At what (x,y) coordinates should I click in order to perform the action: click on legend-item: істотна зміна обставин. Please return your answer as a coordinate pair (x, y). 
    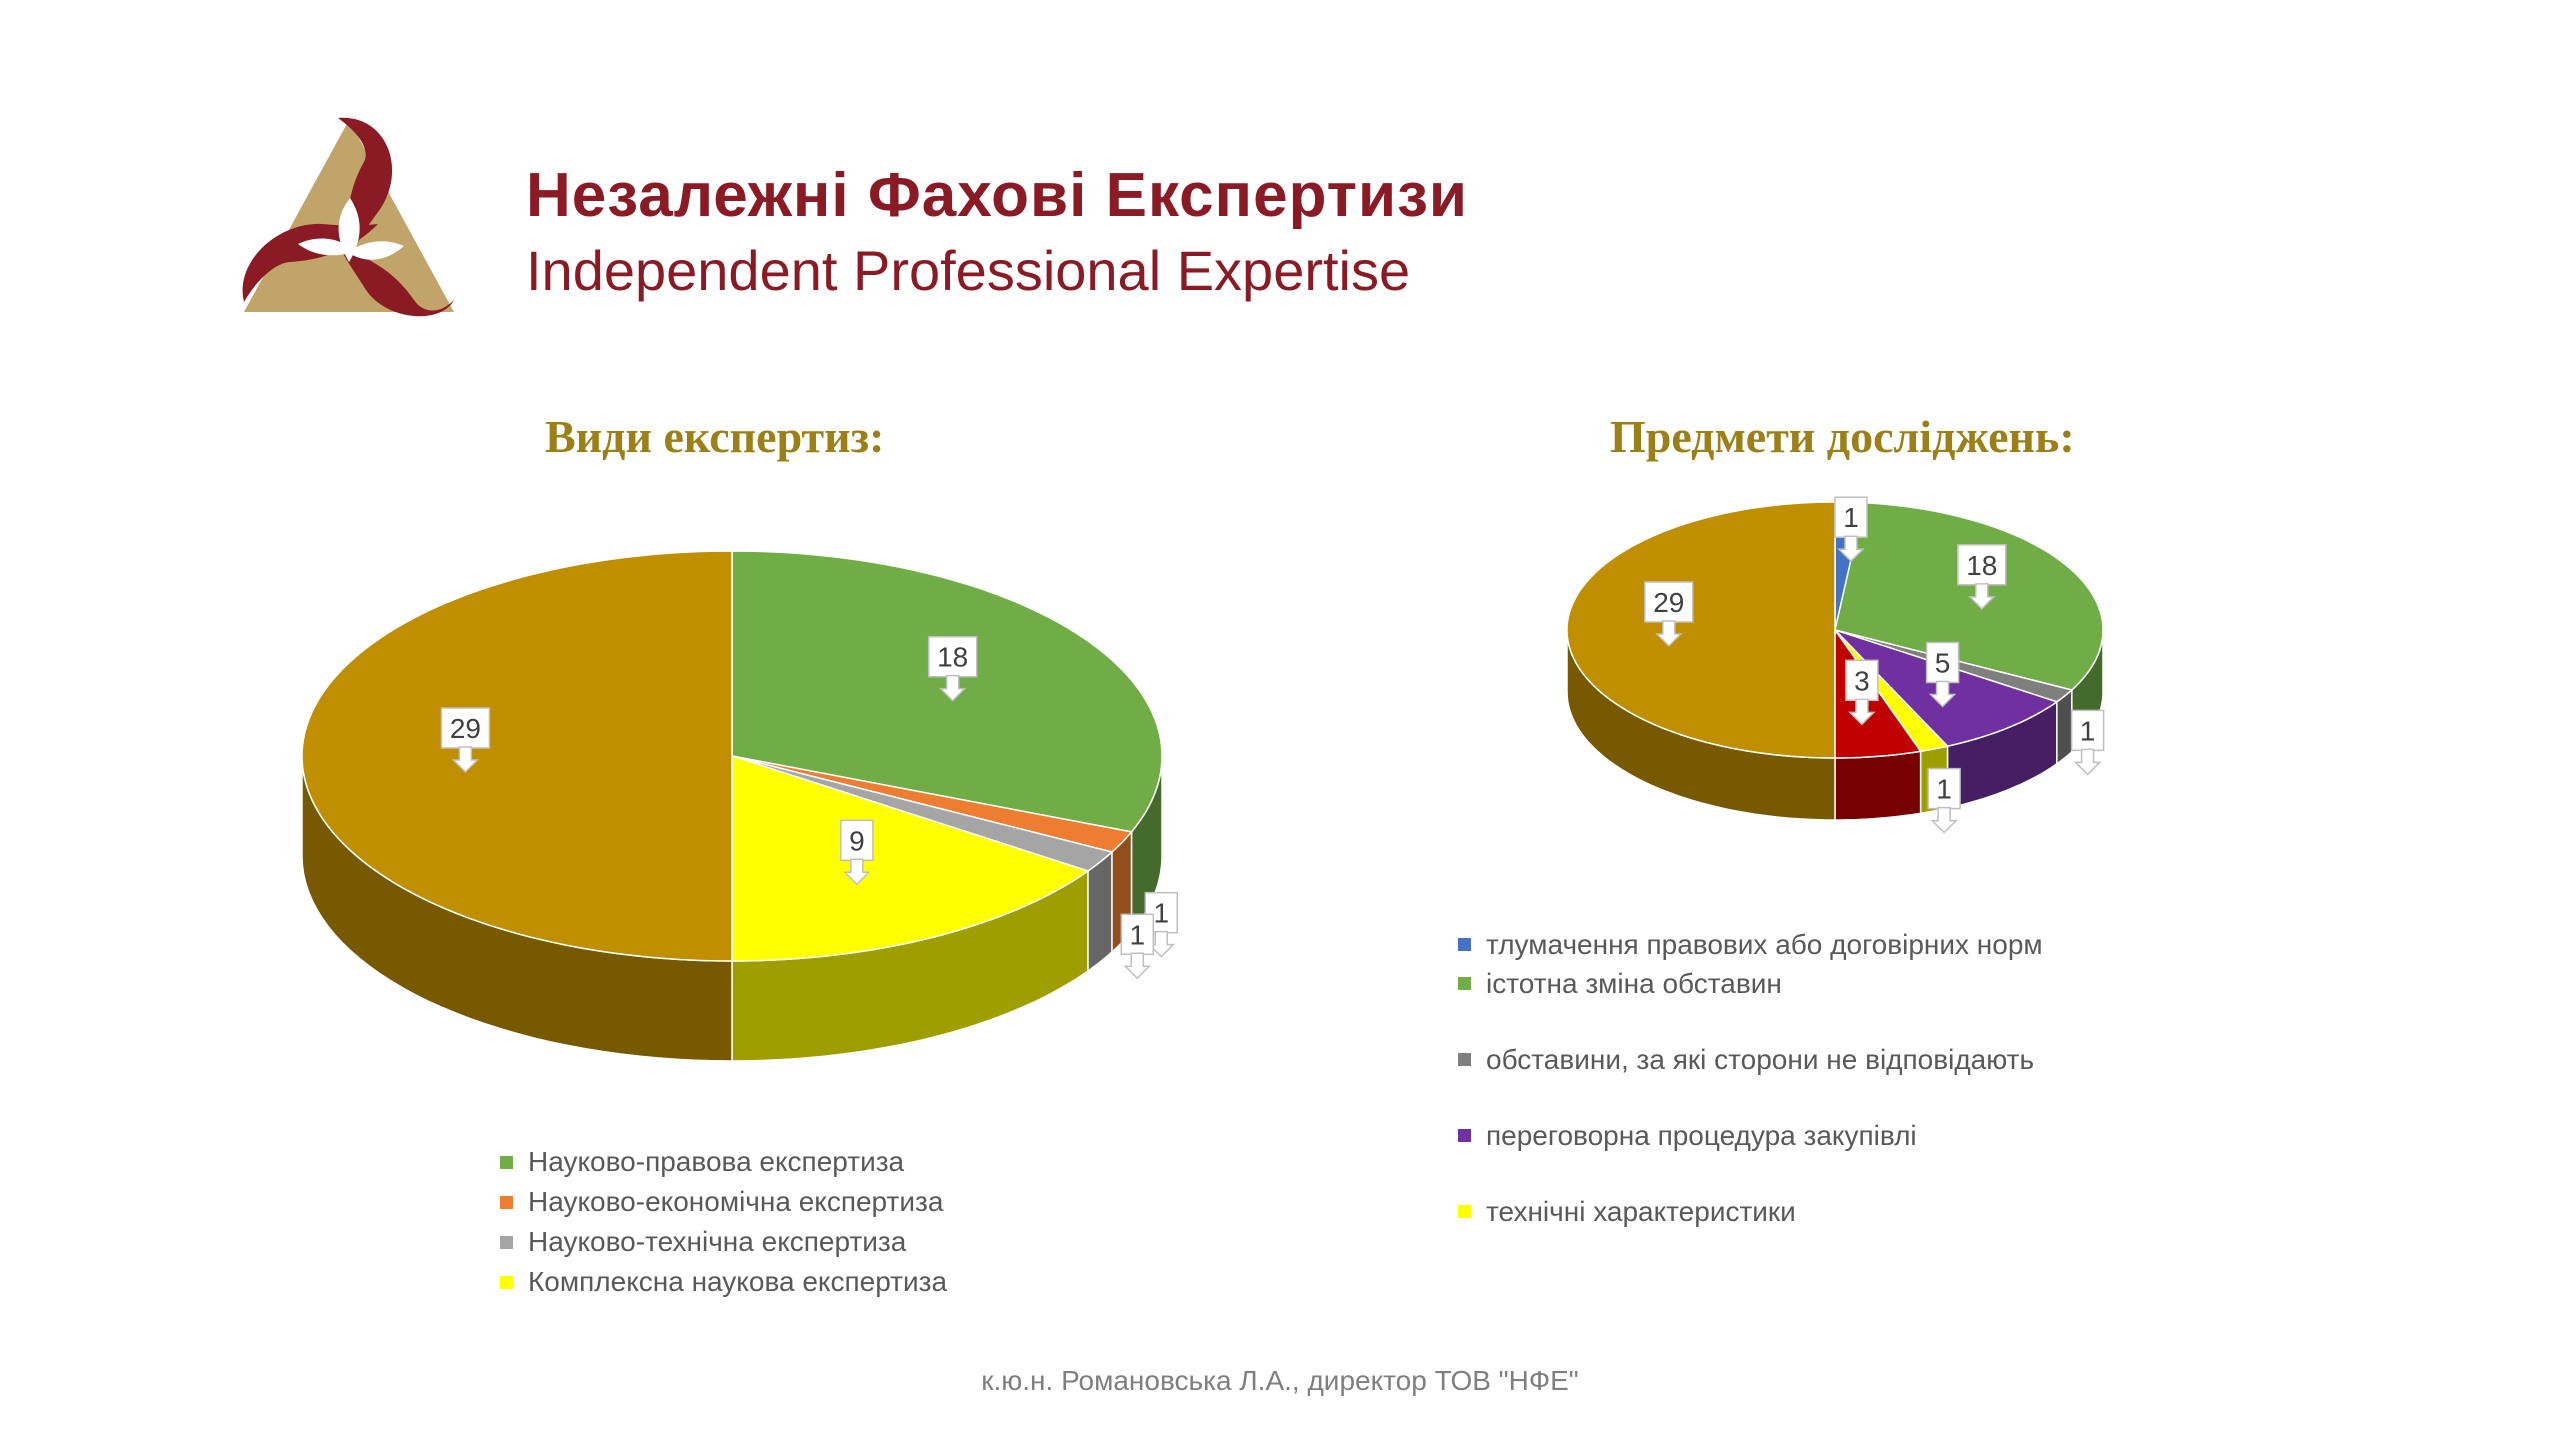
    Looking at the image, I should click on (1768, 983).